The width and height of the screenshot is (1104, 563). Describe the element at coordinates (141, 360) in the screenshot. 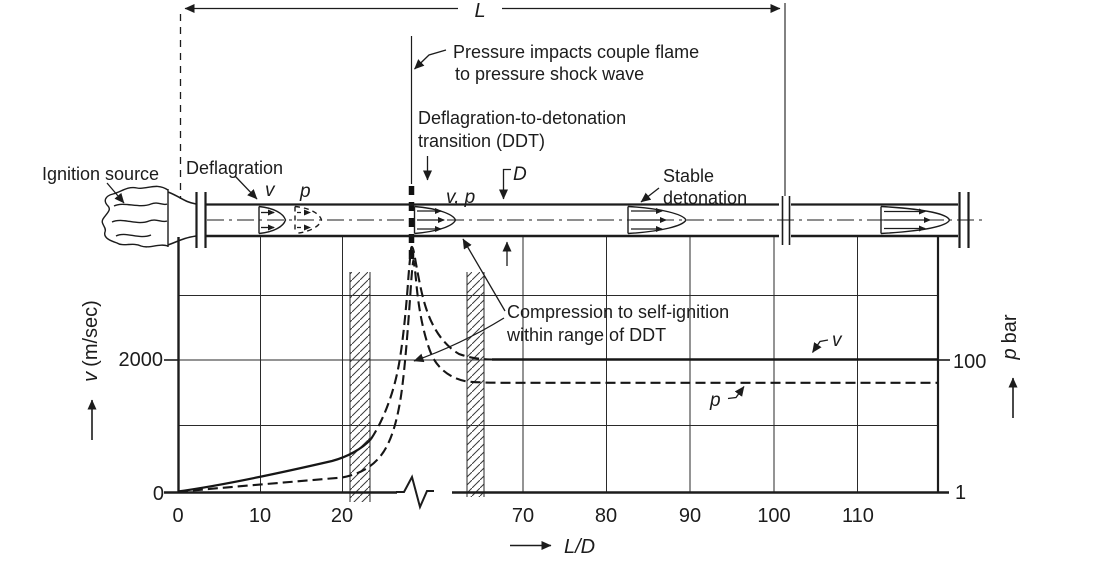

I see `y-left-tick-2000: 2000` at that location.